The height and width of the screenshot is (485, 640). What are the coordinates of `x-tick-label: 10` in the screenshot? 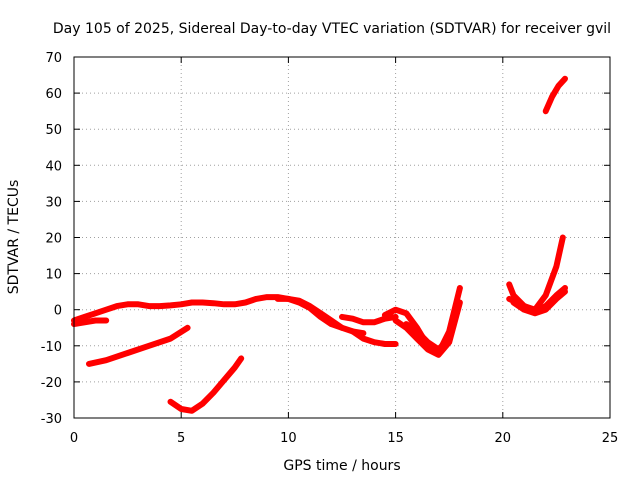 It's located at (288, 438).